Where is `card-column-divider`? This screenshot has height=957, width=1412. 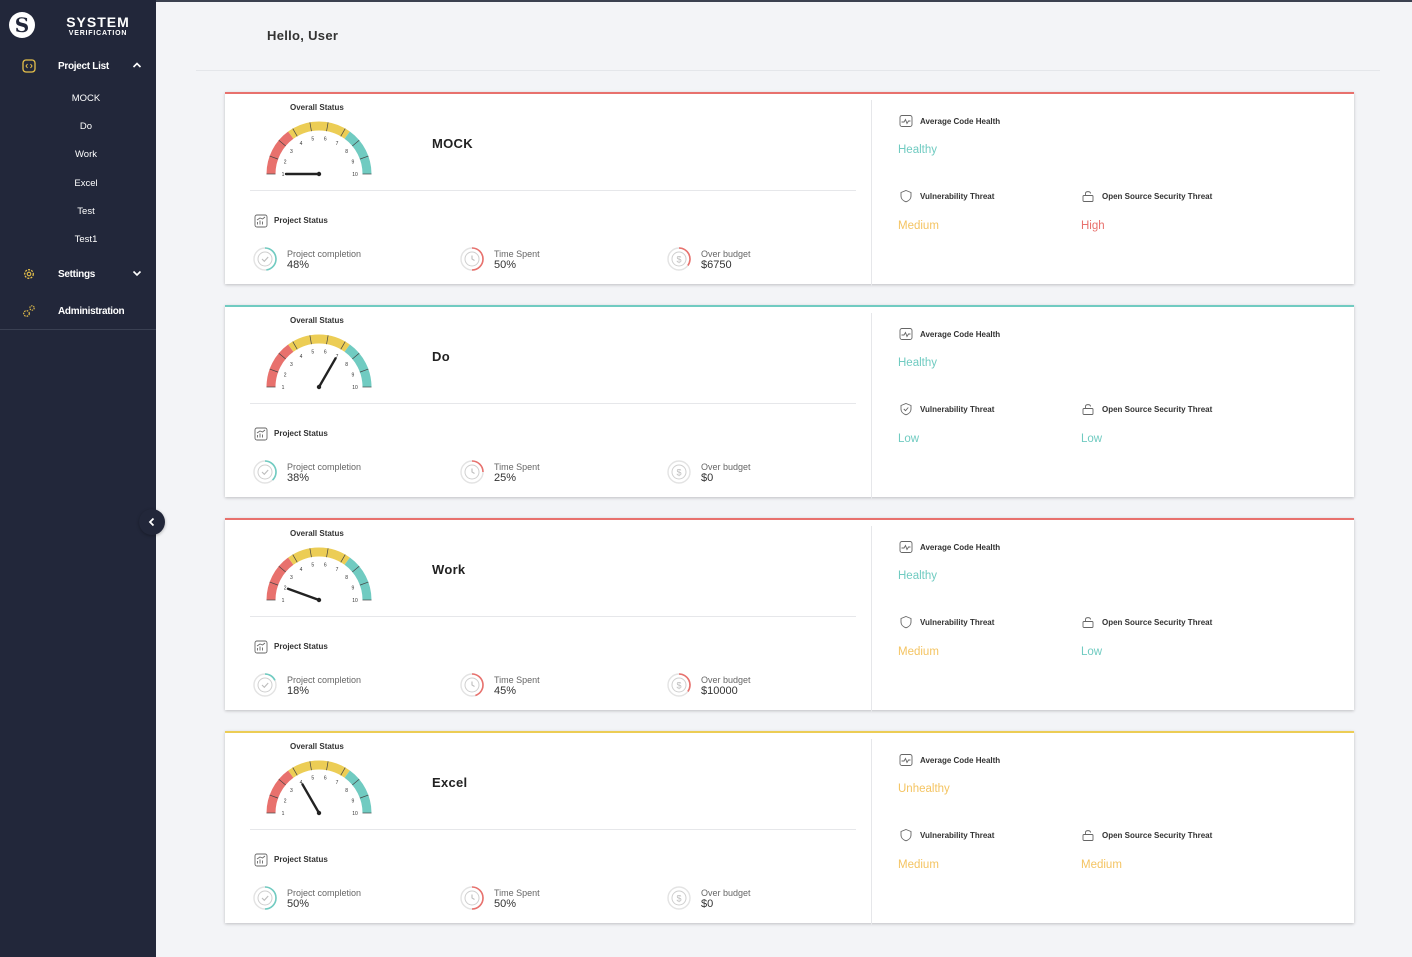 card-column-divider is located at coordinates (871, 193).